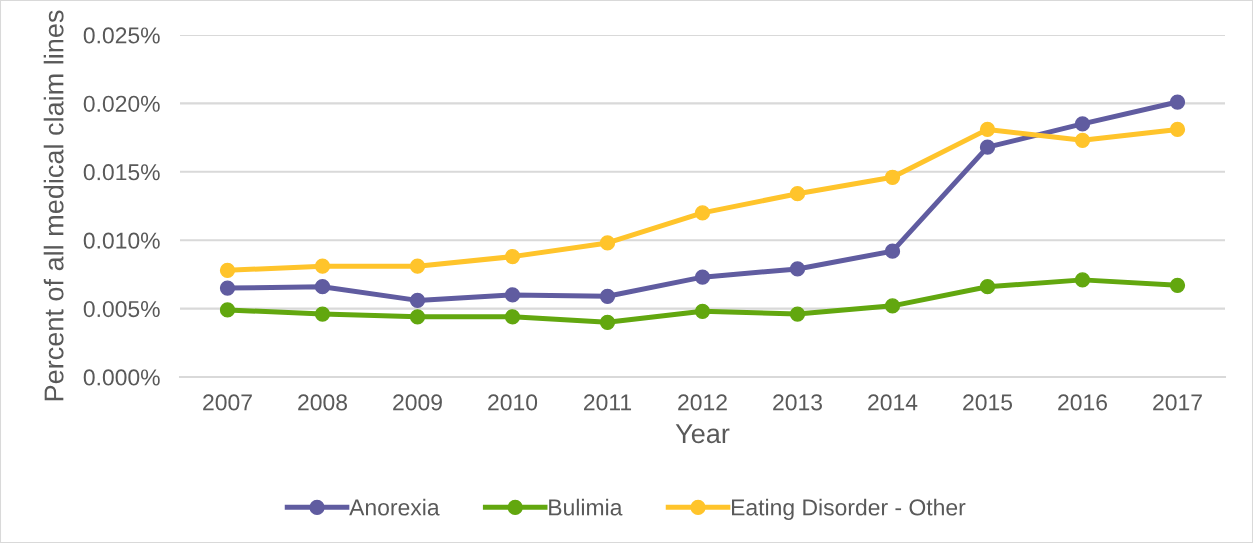 This screenshot has width=1253, height=543. Describe the element at coordinates (121, 172) in the screenshot. I see `y-tick-label: 0.015%` at that location.